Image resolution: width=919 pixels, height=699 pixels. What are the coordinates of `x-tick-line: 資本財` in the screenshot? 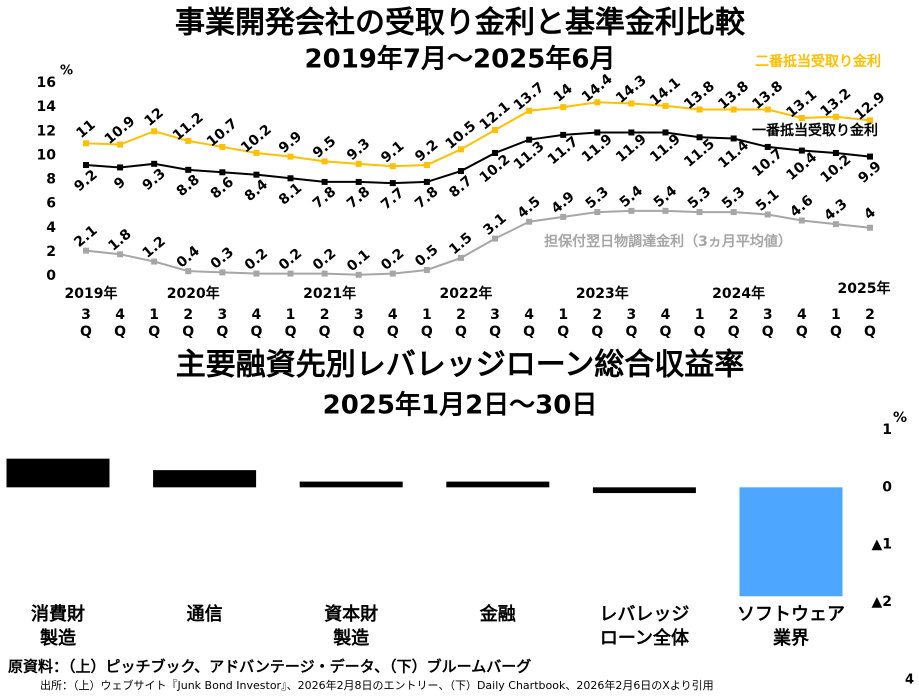 It's located at (351, 614).